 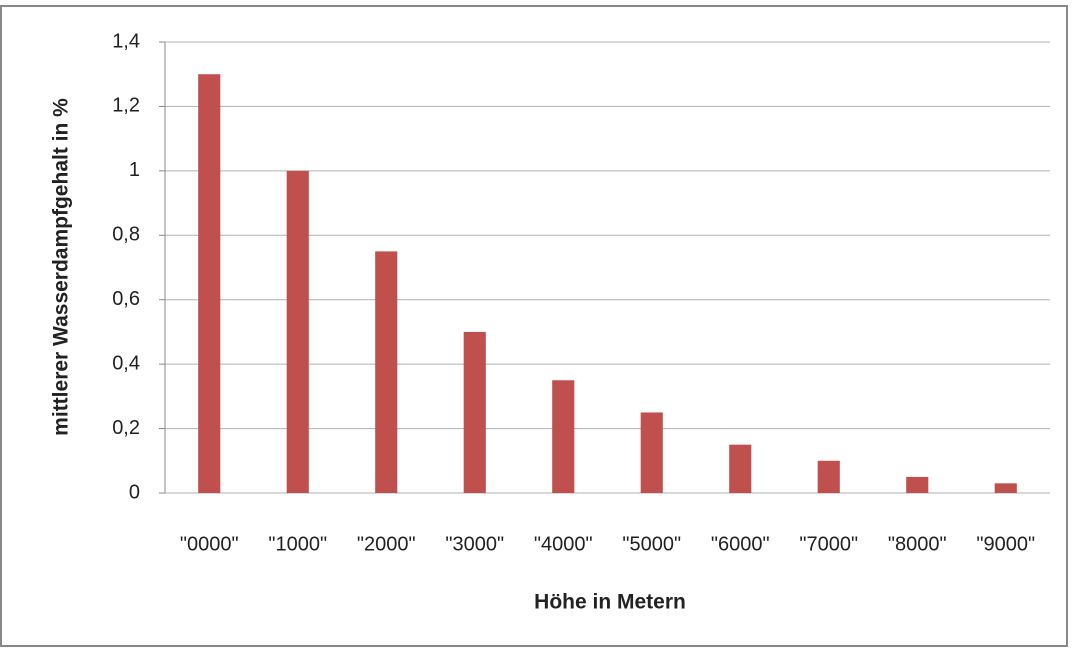 I want to click on x-tick-label: "5000", so click(x=651, y=544).